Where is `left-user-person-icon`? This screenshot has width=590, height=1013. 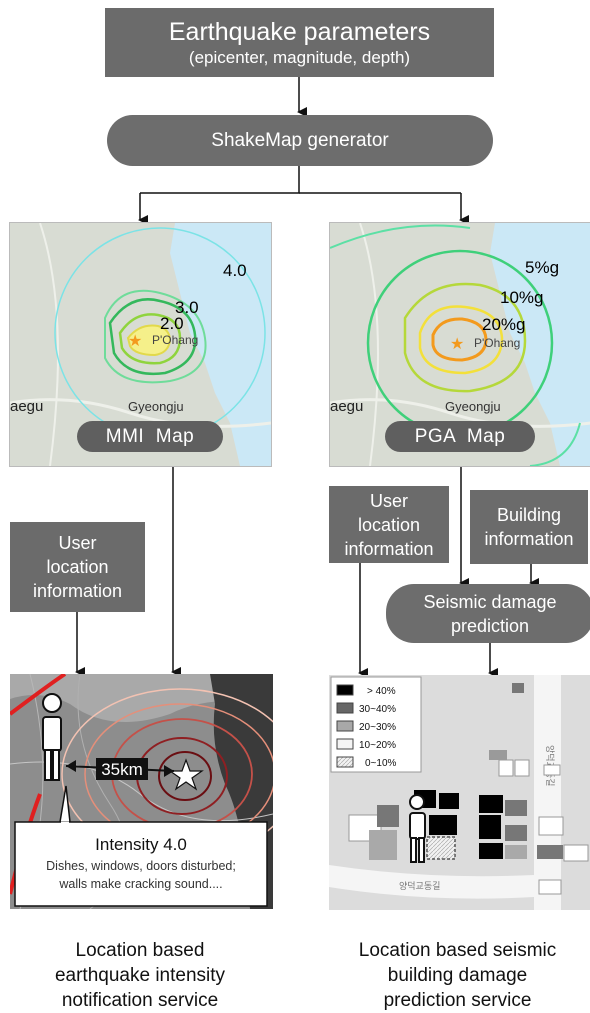 left-user-person-icon is located at coordinates (52, 737).